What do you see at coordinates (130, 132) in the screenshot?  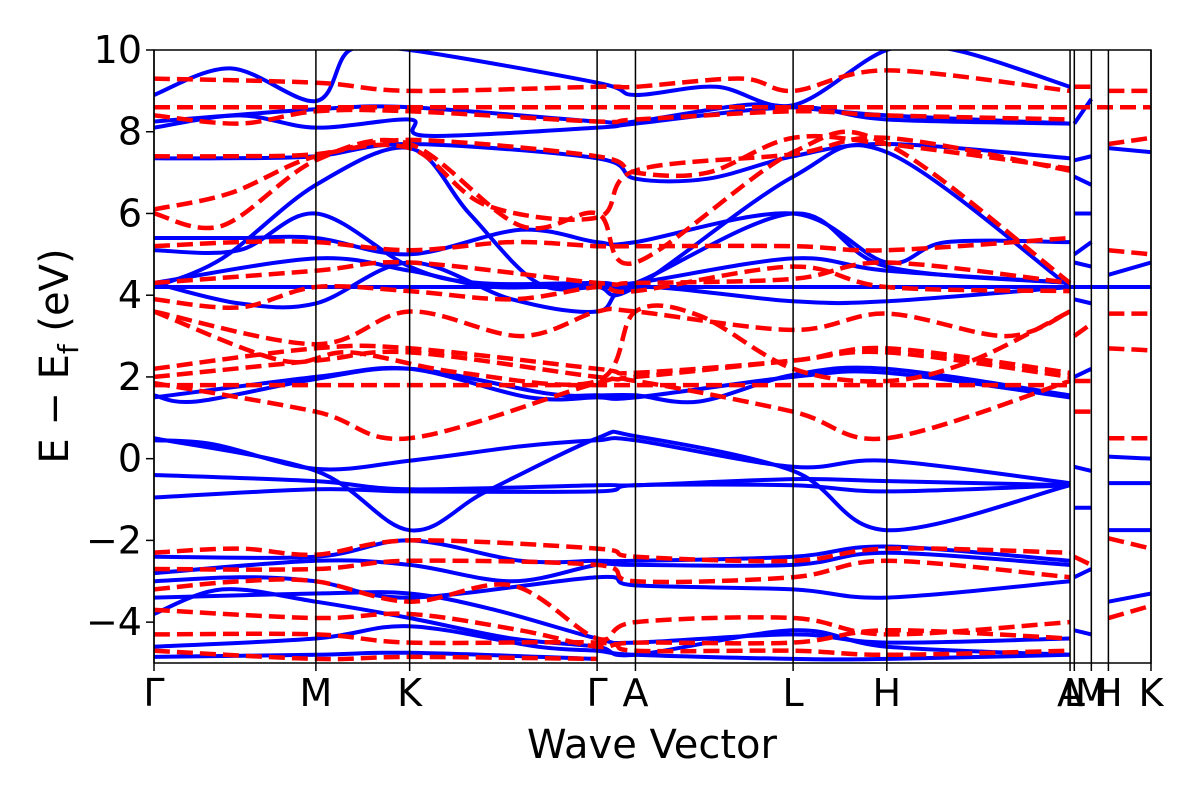 I see `y-tick-label: 8` at bounding box center [130, 132].